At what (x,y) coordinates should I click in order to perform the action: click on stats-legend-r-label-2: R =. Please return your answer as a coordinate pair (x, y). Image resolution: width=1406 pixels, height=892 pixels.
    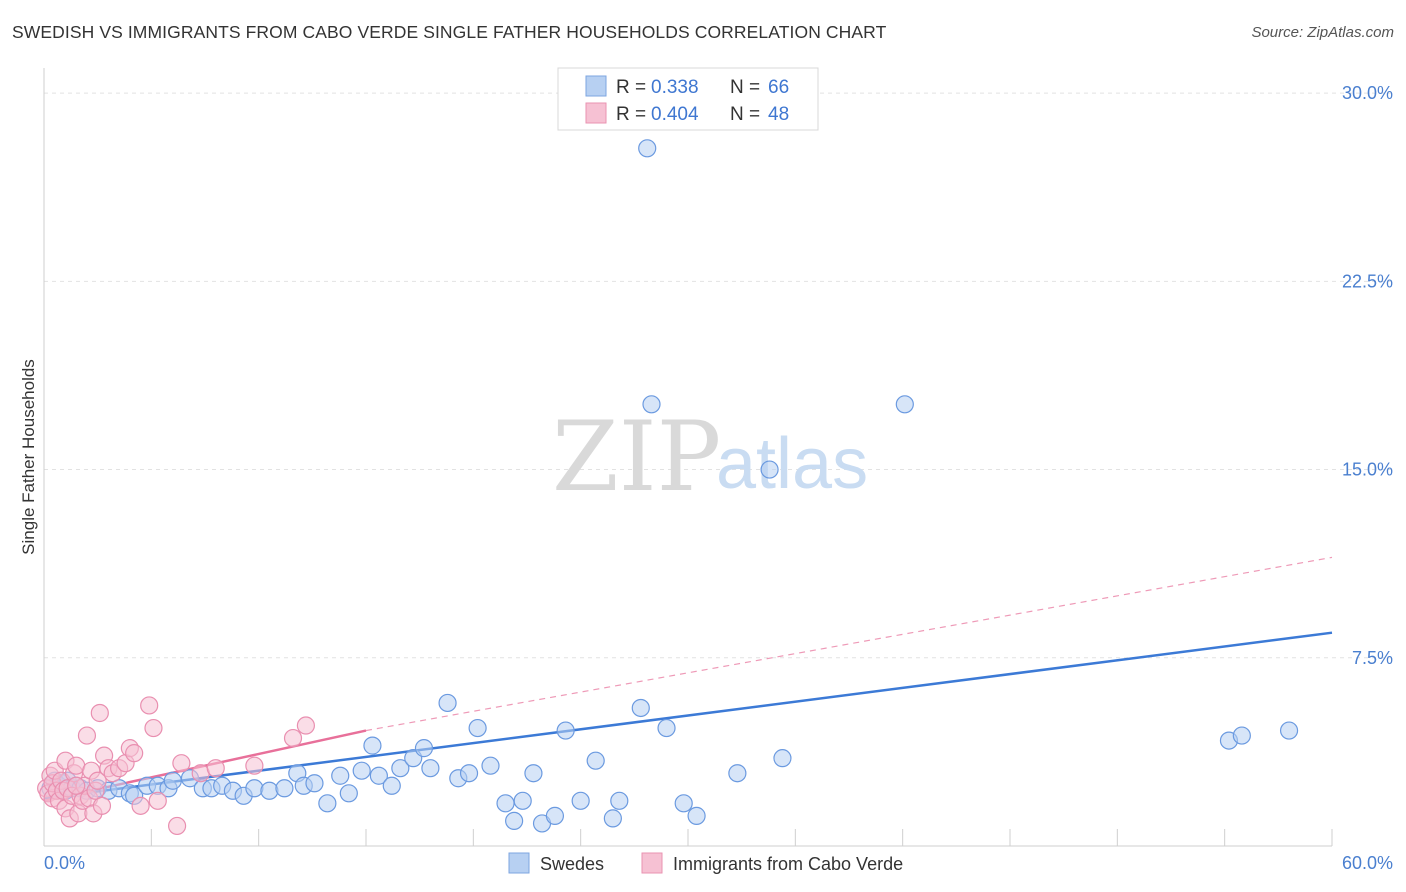
    Looking at the image, I should click on (631, 114).